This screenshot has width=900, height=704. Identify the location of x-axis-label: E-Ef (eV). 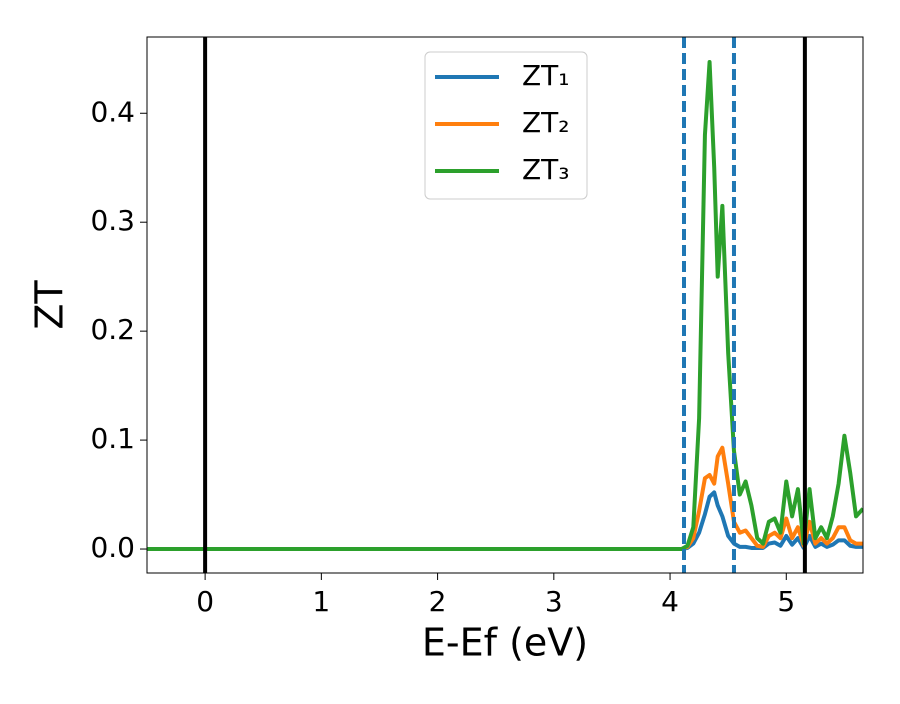
(505, 643).